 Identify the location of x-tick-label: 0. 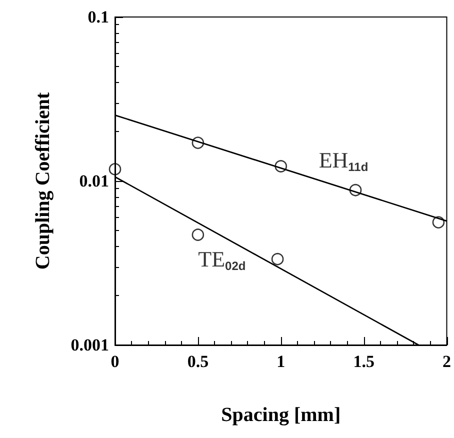
(115, 361).